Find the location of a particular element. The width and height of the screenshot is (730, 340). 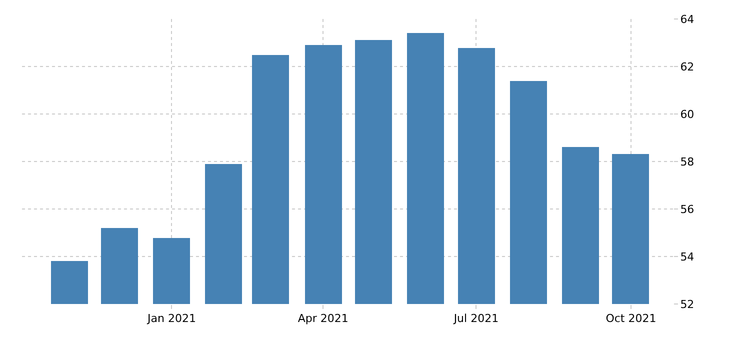

y-tick-label: 62 is located at coordinates (687, 67).